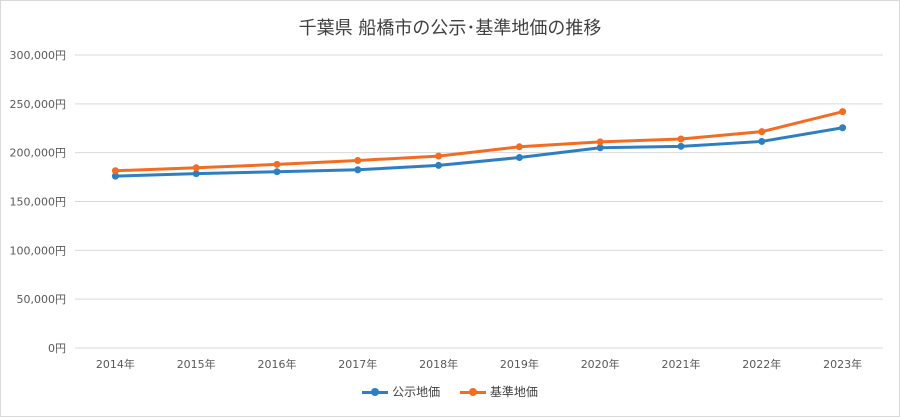 Image resolution: width=900 pixels, height=417 pixels. What do you see at coordinates (357, 364) in the screenshot?
I see `x-tick-label: 2017年` at bounding box center [357, 364].